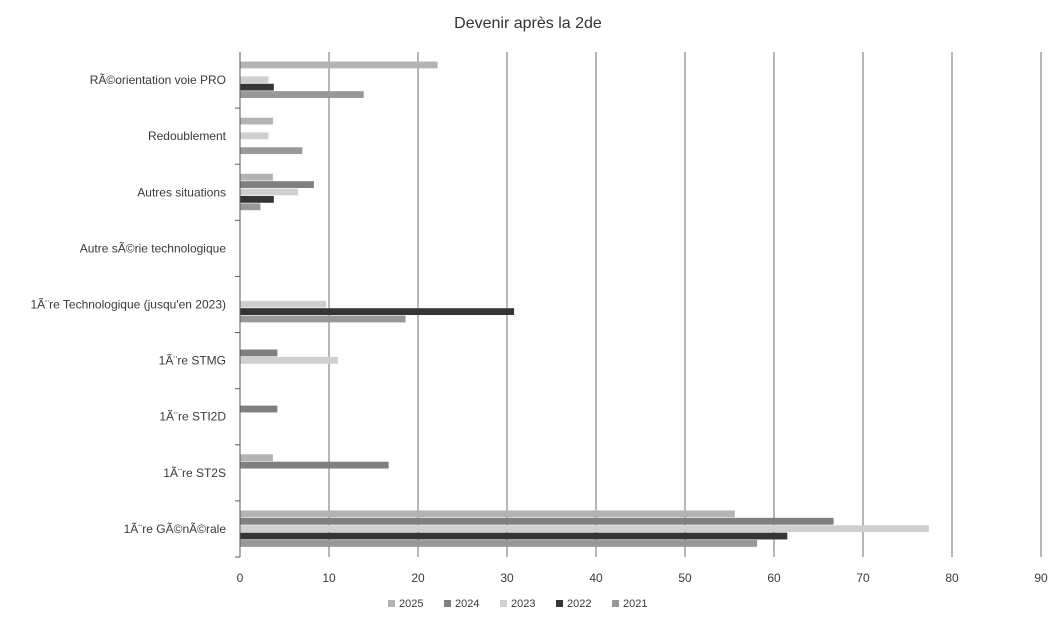 The image size is (1056, 624). I want to click on category-label: Redoublement, so click(187, 136).